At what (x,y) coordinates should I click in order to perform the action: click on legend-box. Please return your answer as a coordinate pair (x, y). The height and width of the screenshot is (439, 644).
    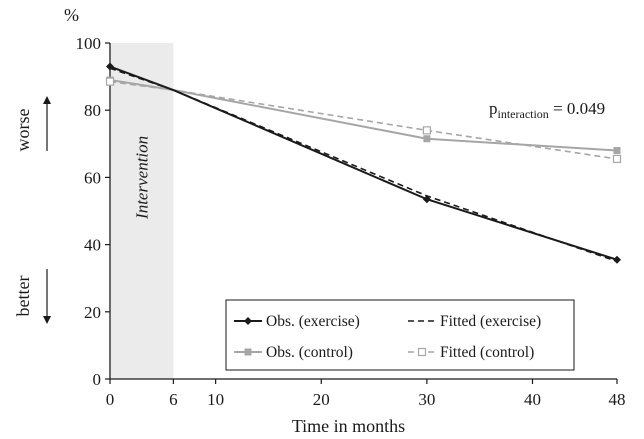
    Looking at the image, I should click on (400, 335).